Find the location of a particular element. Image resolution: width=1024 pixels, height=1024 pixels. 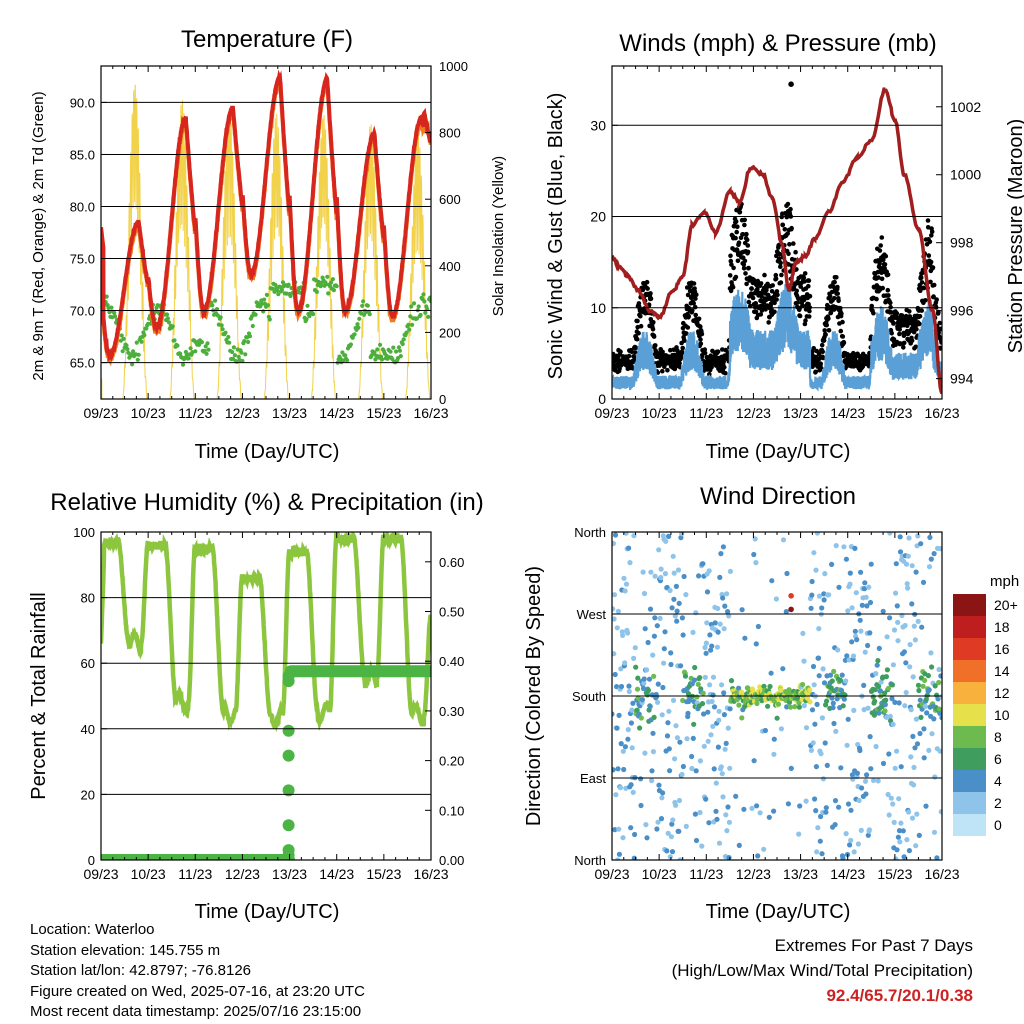

d-xtick-label: 13/23 is located at coordinates (800, 874).